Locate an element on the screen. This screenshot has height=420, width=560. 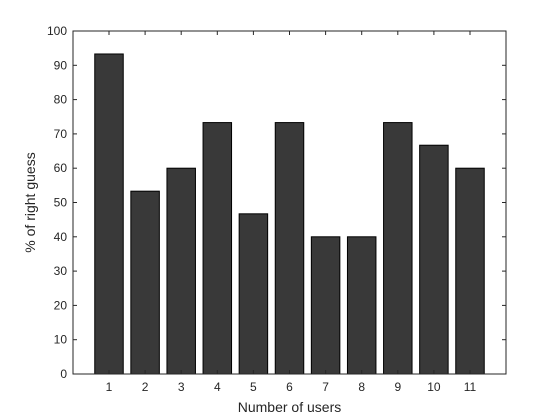
y-tick-label-30: 30 is located at coordinates (61, 271).